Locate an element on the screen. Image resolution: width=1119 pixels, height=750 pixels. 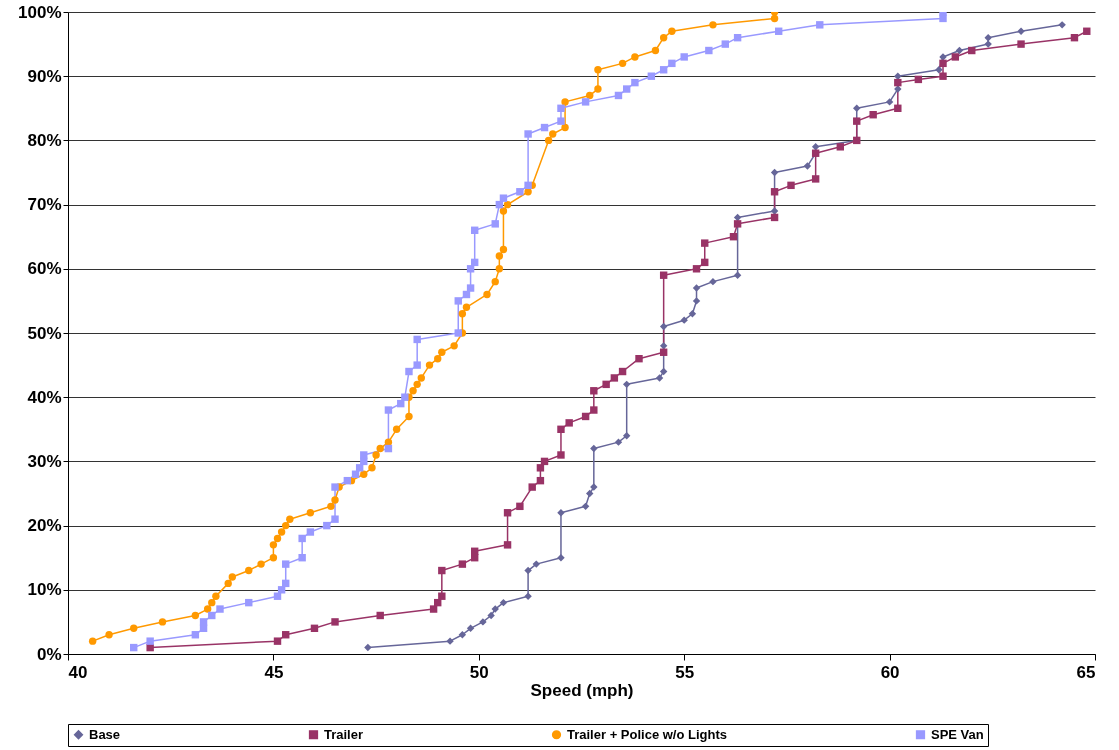
x-tick-label: 60 is located at coordinates (890, 672).